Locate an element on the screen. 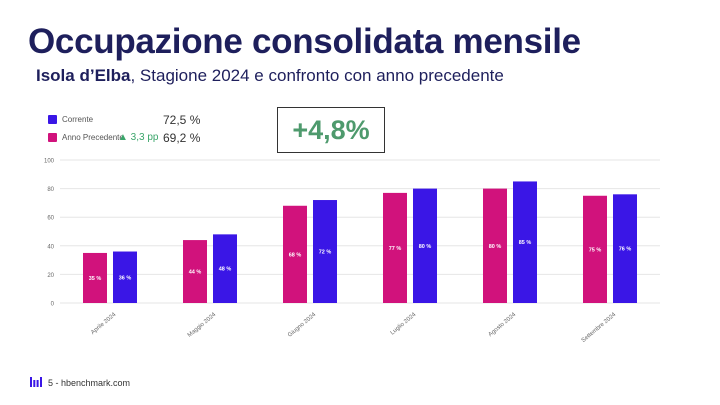 The width and height of the screenshot is (720, 405). data-label: 44 % is located at coordinates (195, 273).